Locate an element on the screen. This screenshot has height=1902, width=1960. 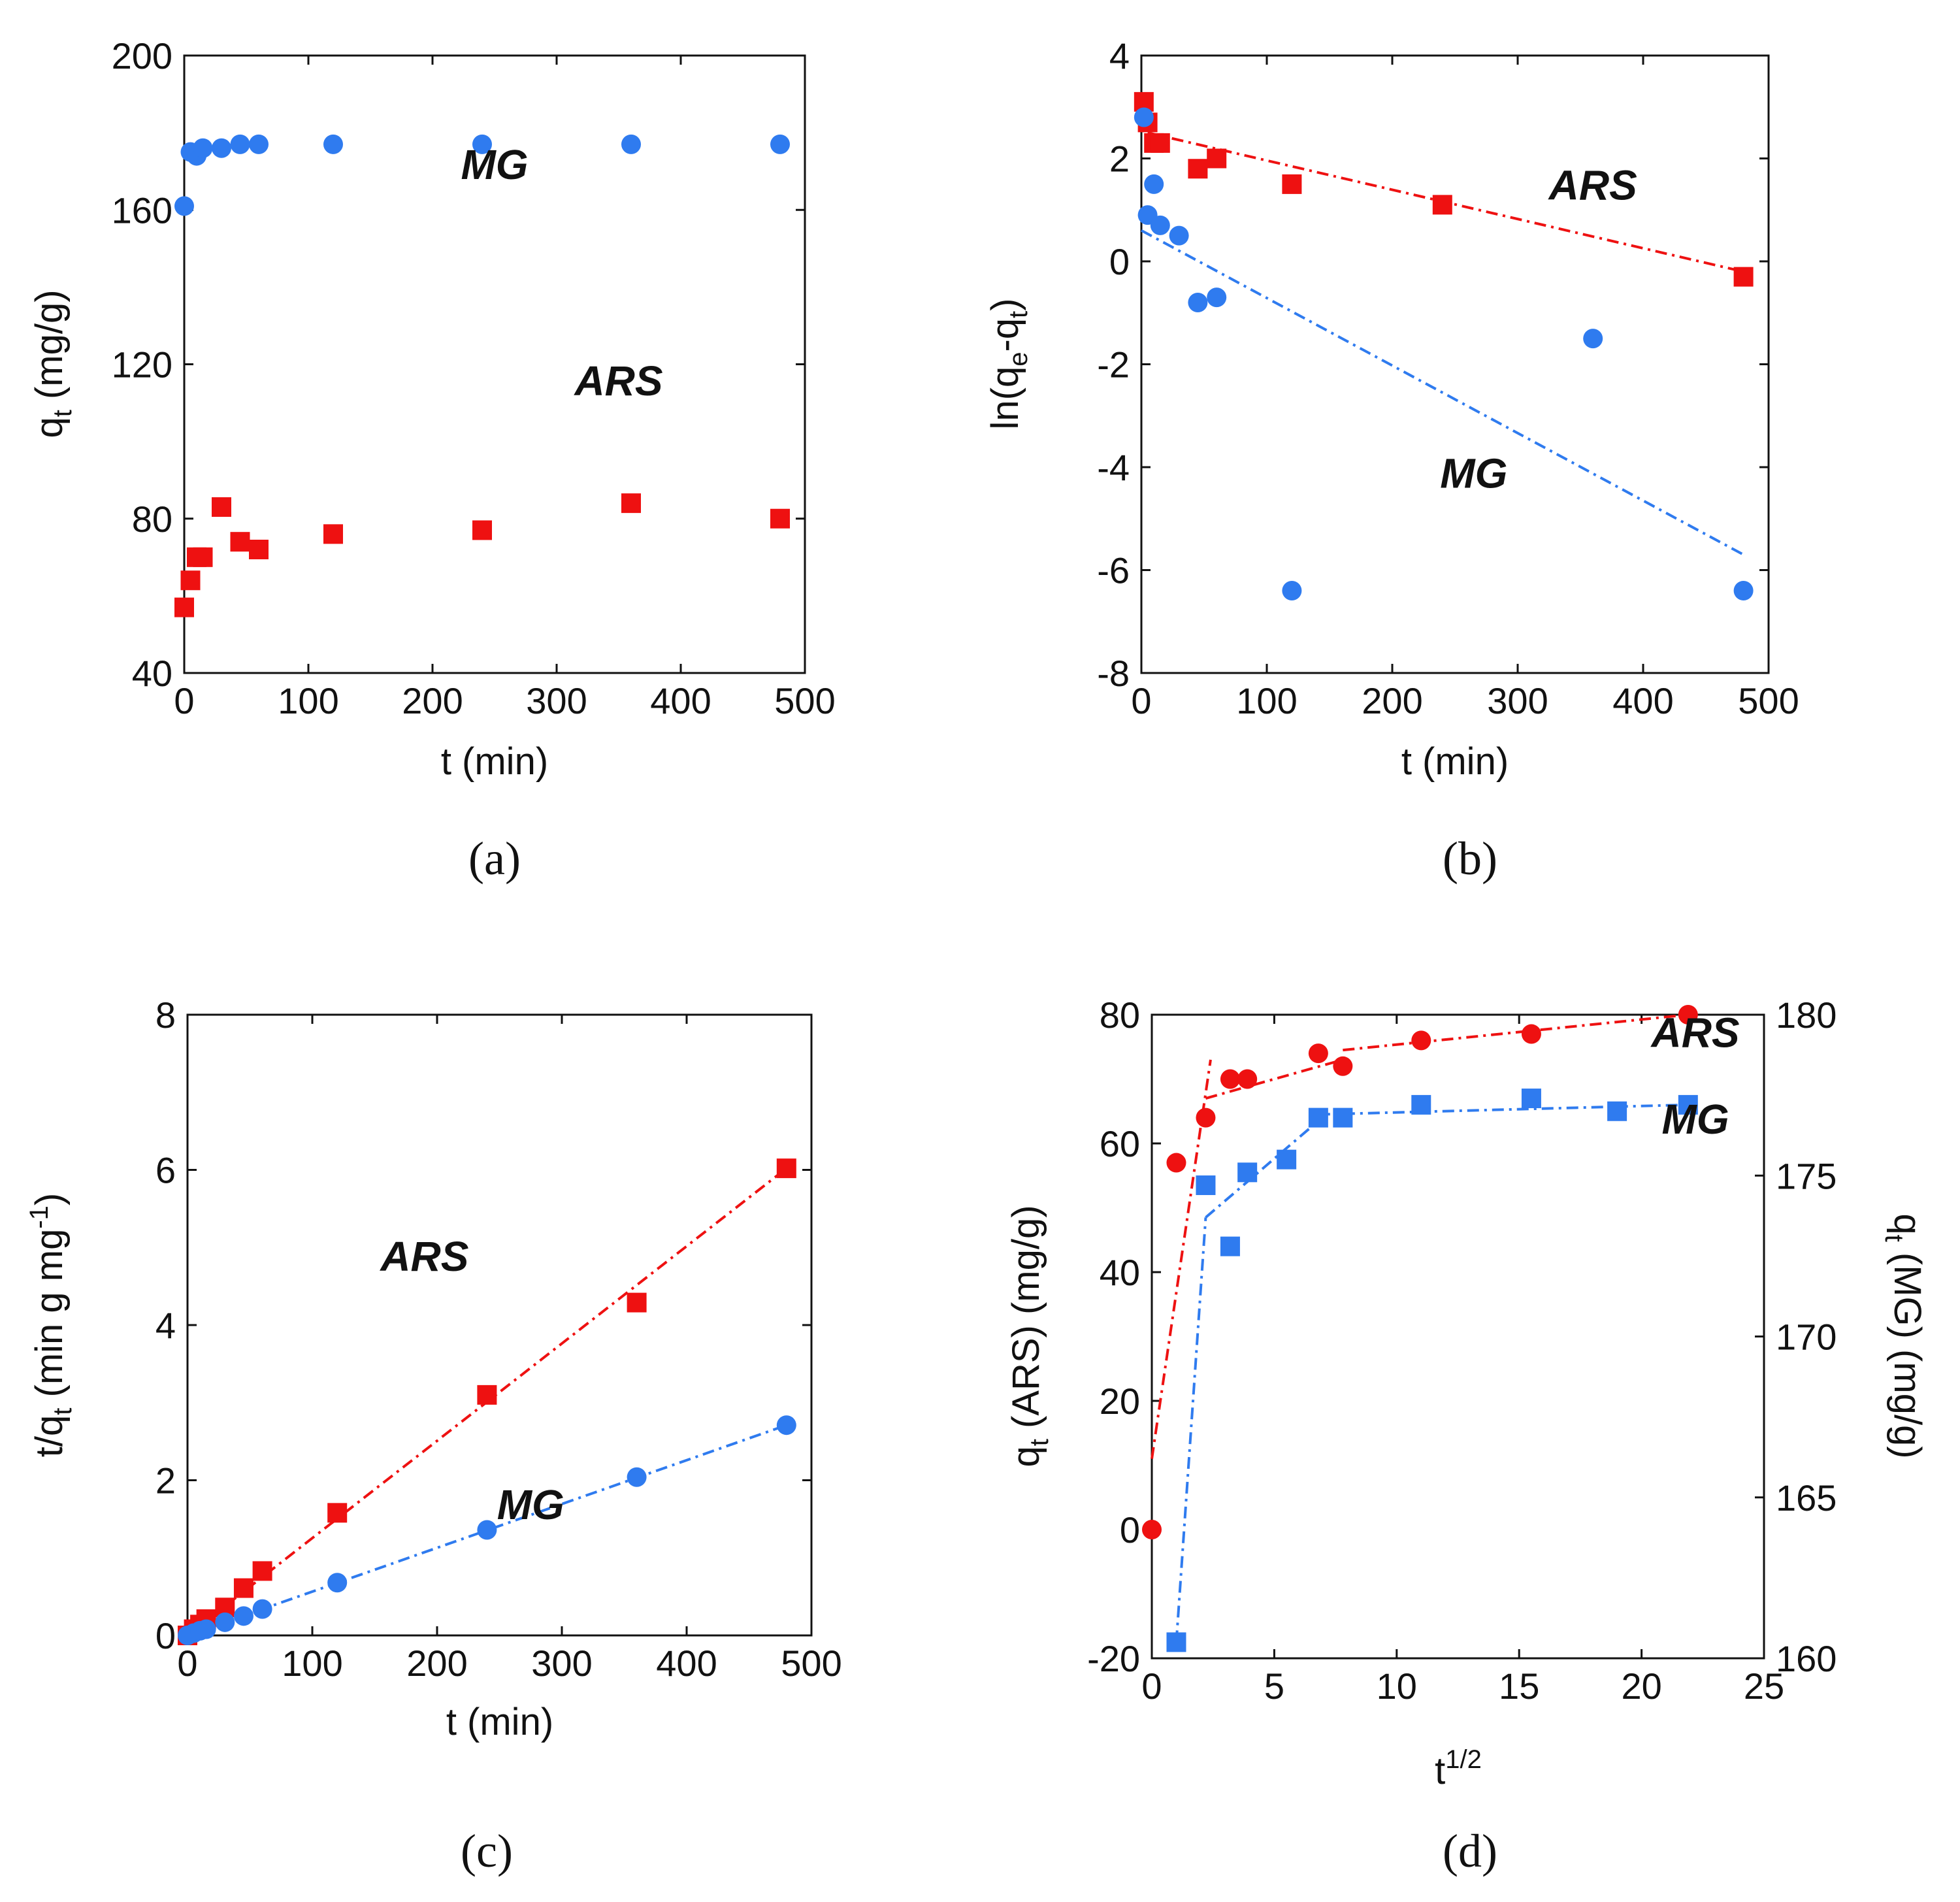
y2-axis-label-d: qt (MG) (mg/g) is located at coordinates (1904, 1335).